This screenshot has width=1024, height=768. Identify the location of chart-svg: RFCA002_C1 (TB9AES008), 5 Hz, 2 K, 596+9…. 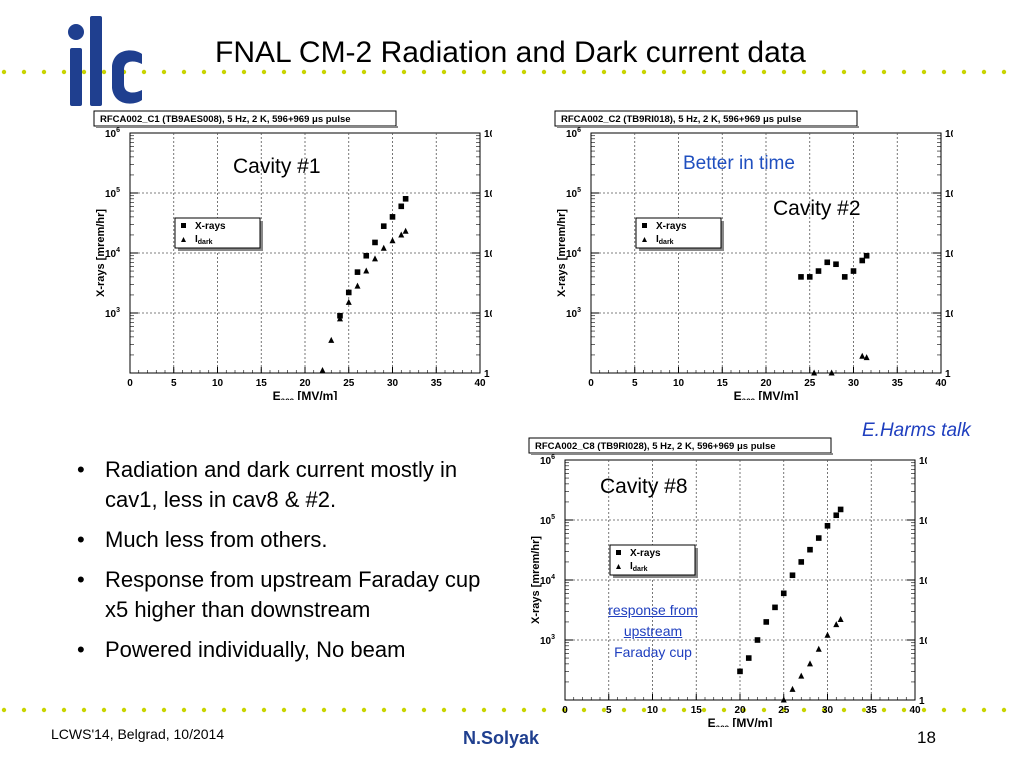
(292, 255).